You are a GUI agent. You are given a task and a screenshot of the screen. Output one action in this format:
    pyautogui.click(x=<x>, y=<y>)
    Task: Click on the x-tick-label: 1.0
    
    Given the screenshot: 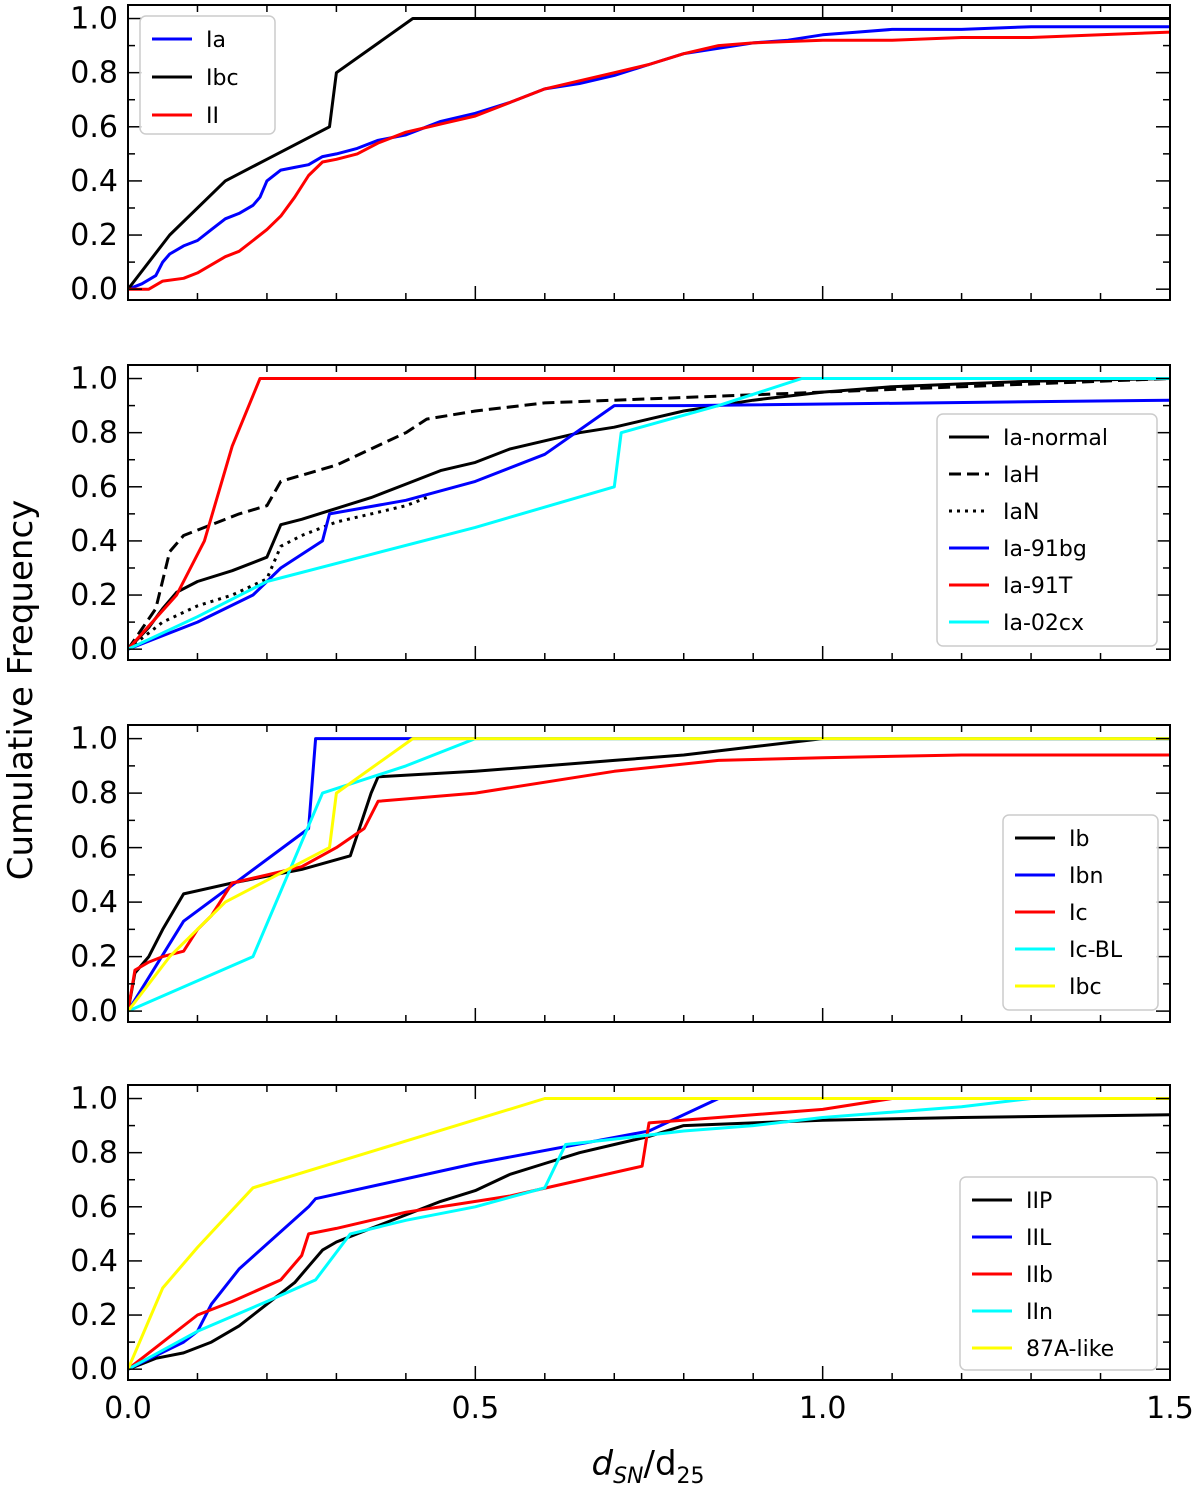 What is the action you would take?
    pyautogui.click(x=823, y=1408)
    